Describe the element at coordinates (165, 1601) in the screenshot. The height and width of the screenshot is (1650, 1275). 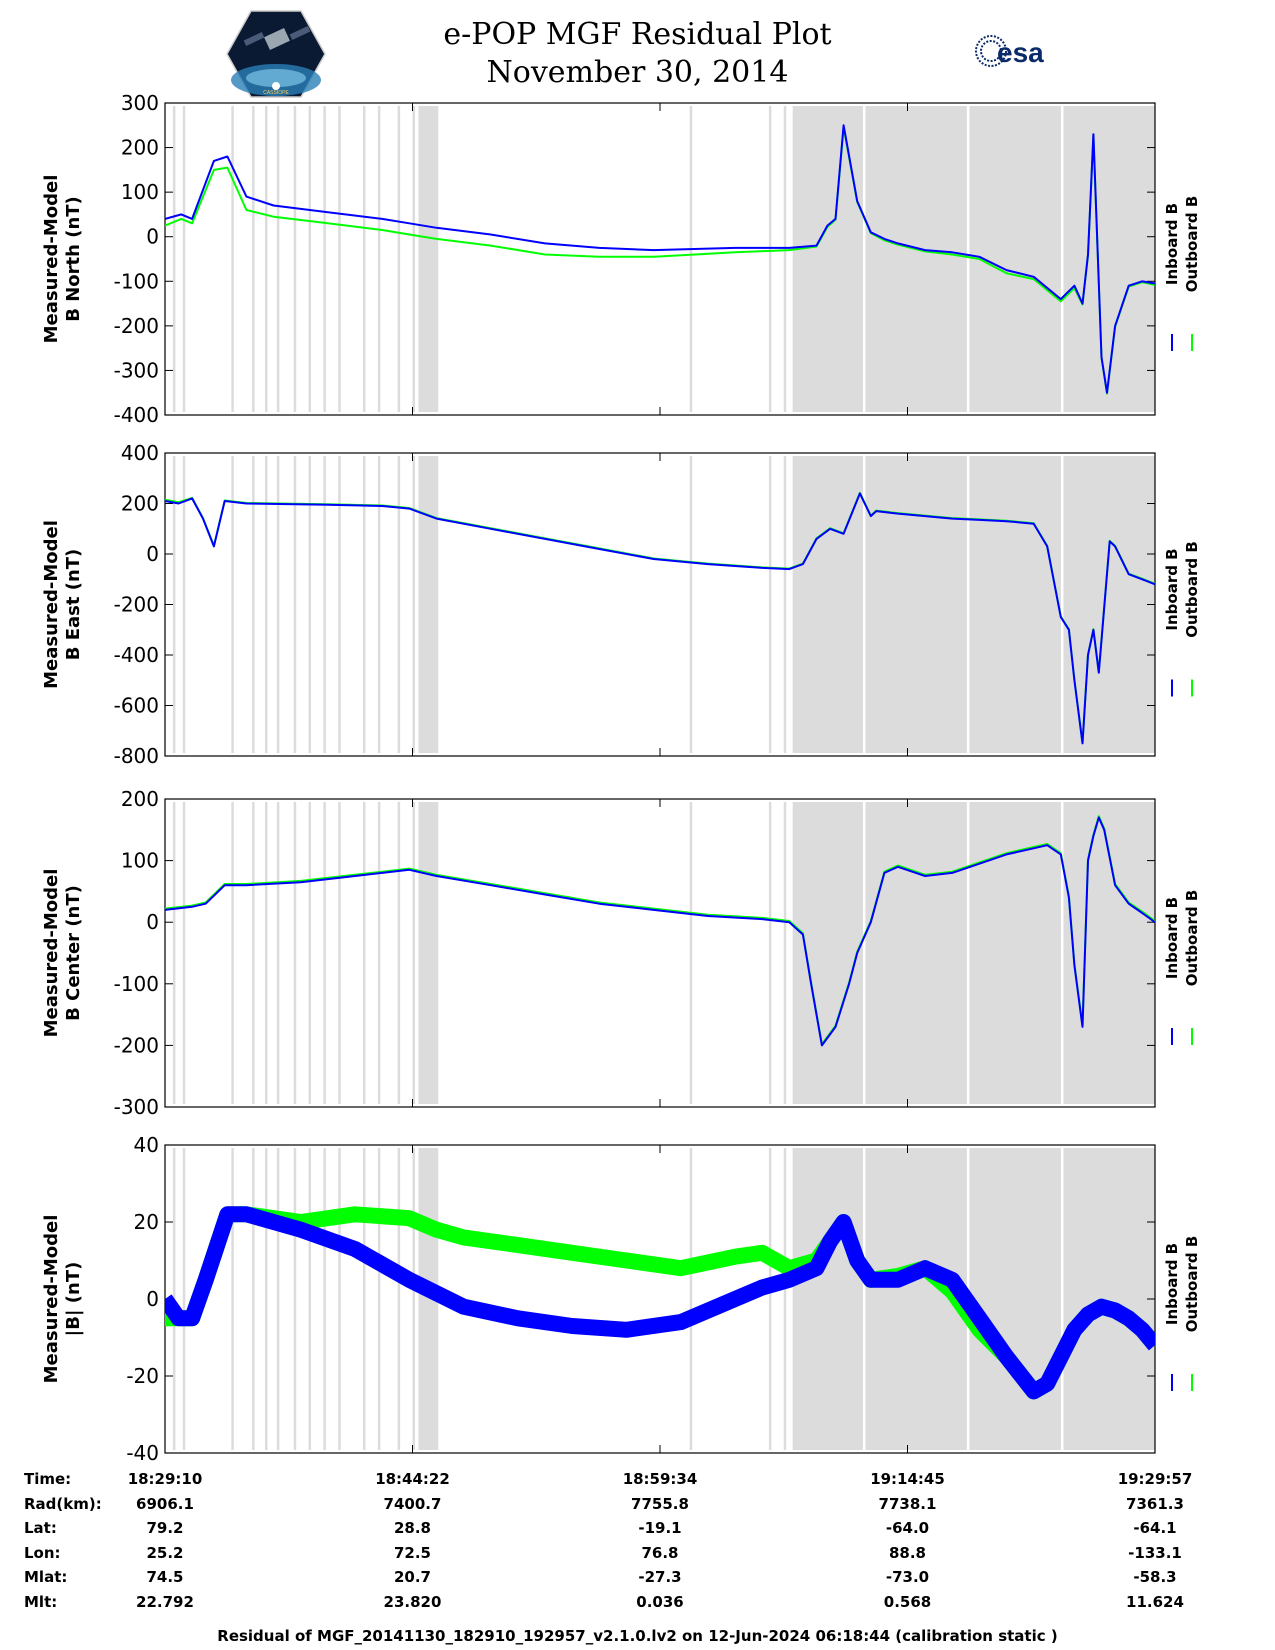
I see `info-row-value: 22.792` at that location.